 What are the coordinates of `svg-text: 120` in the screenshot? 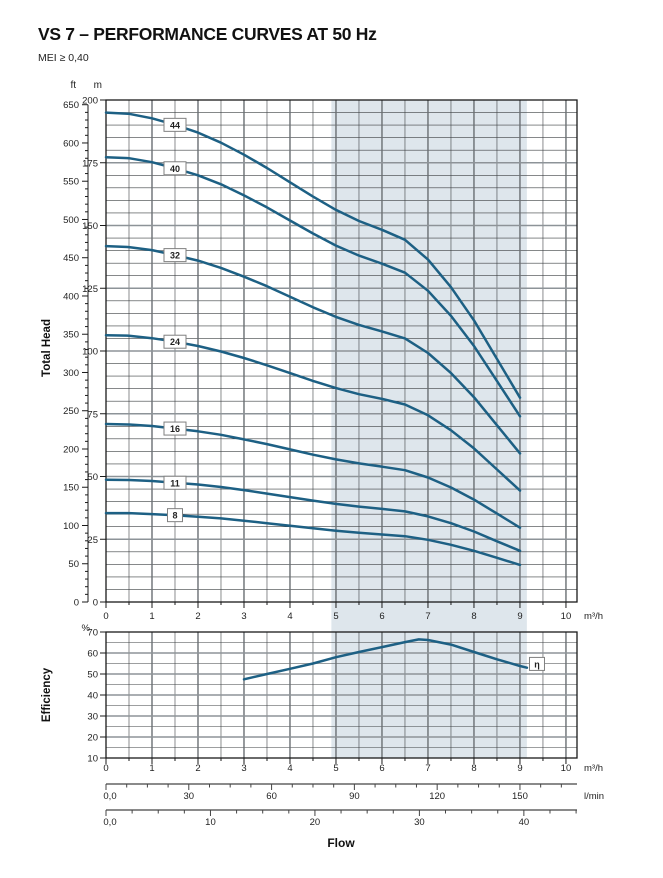 It's located at (437, 796).